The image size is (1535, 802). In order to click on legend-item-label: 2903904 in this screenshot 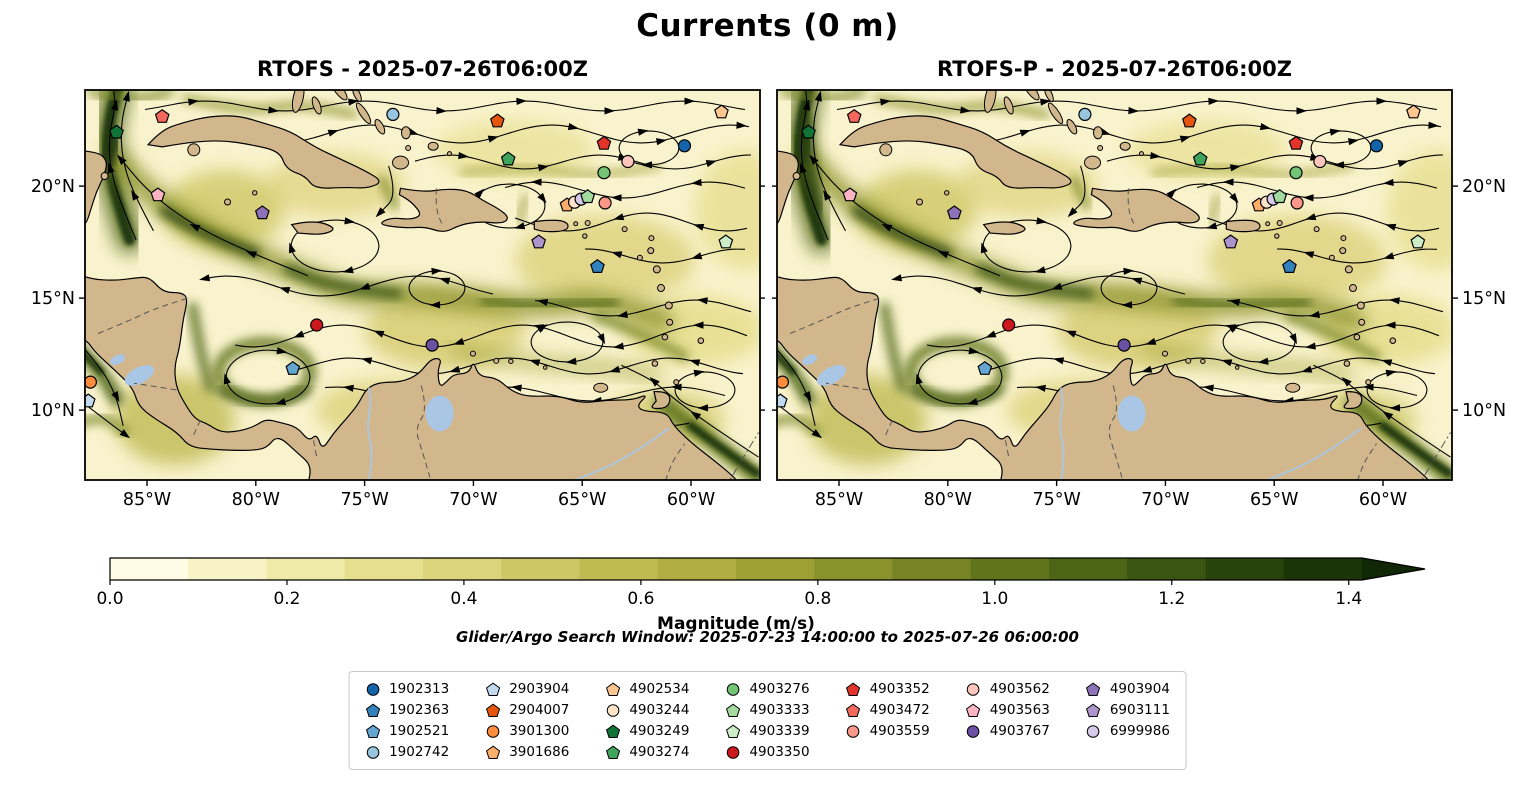, I will do `click(539, 689)`.